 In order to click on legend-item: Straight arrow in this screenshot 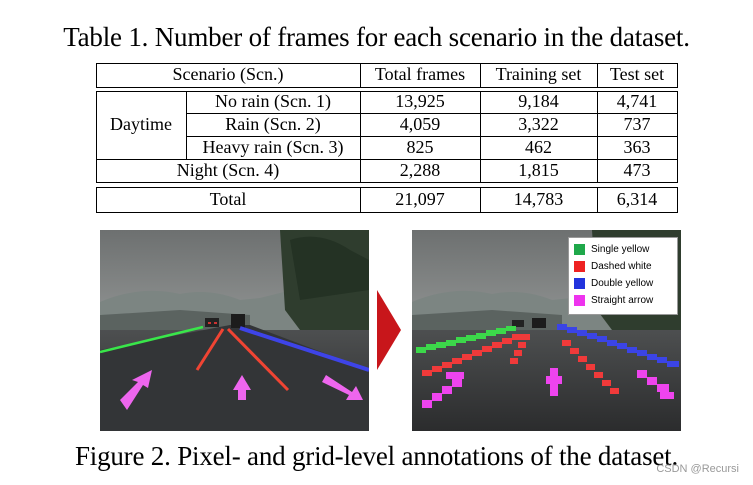, I will do `click(613, 300)`.